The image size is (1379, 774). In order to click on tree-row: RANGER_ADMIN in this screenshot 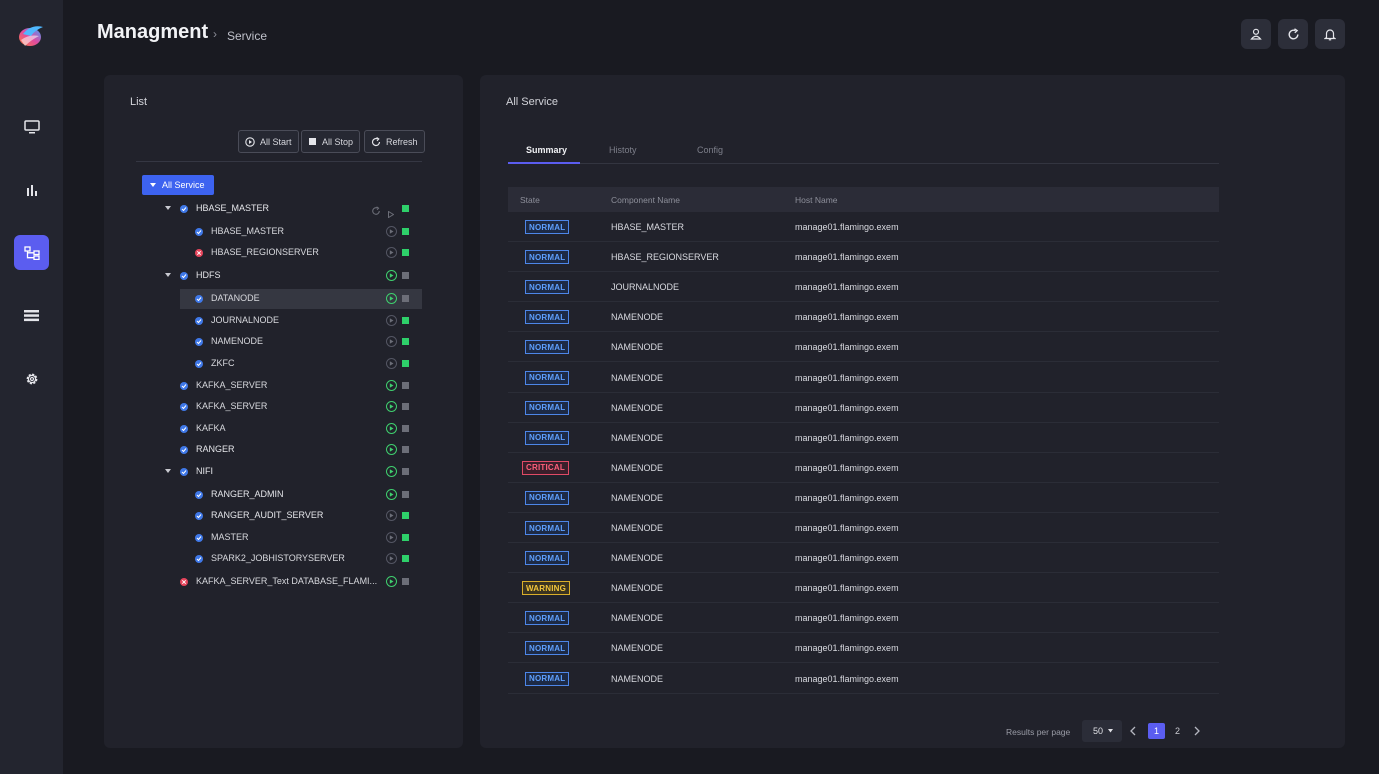, I will do `click(279, 495)`.